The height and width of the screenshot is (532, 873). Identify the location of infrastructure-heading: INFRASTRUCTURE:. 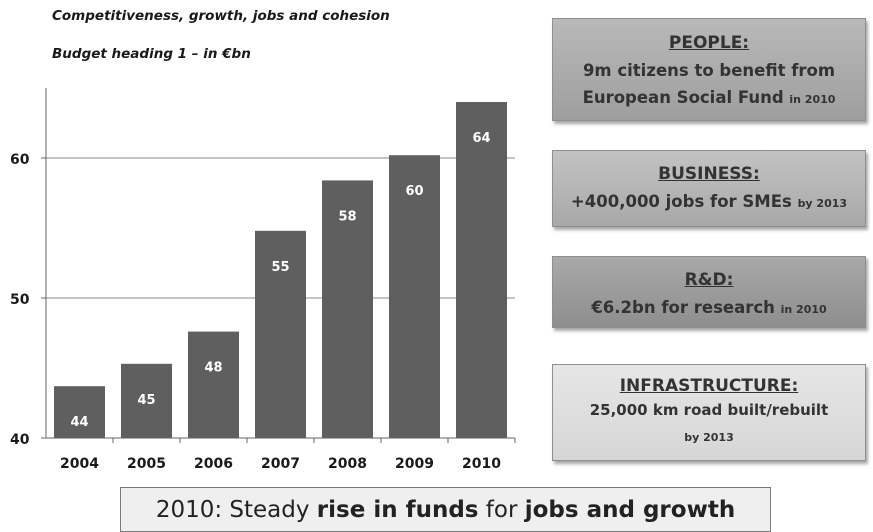
(709, 386).